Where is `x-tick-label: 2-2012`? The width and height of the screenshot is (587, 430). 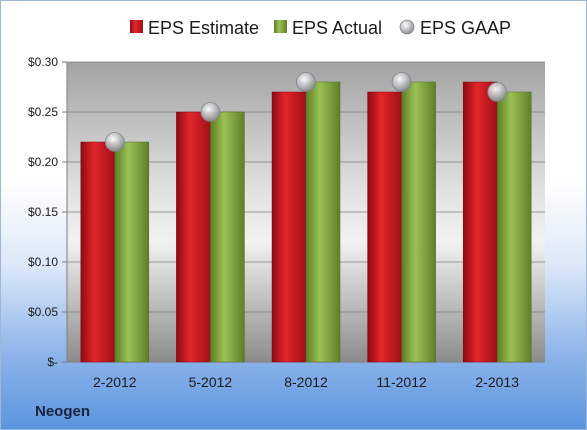
x-tick-label: 2-2012 is located at coordinates (115, 382).